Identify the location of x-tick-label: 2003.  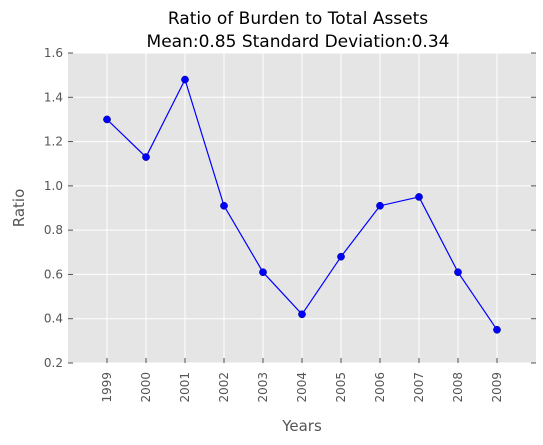
(263, 387).